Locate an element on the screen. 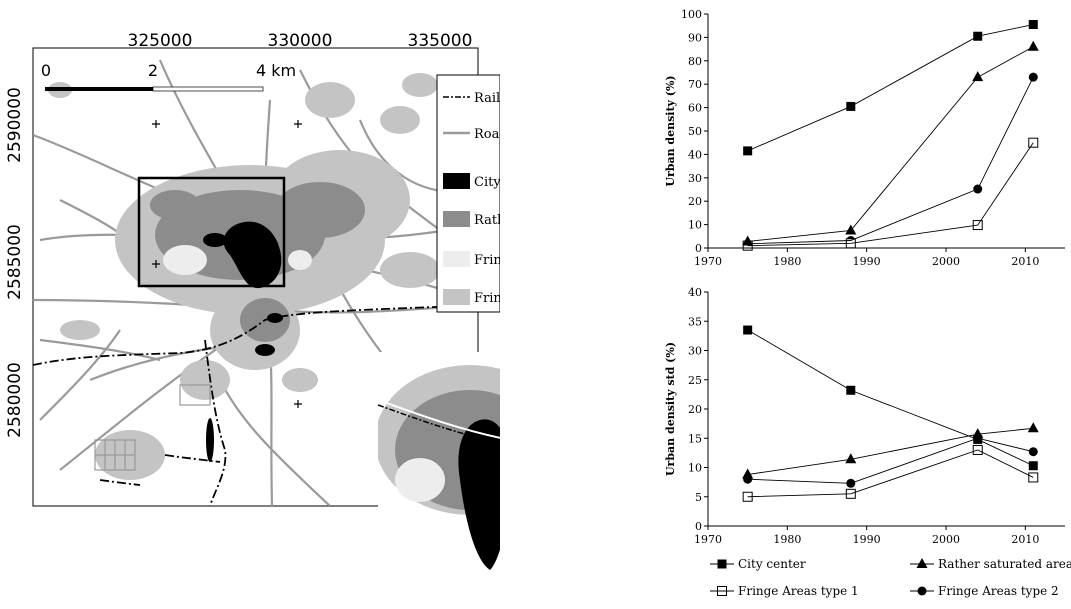  zoom-extent-box is located at coordinates (211, 232).